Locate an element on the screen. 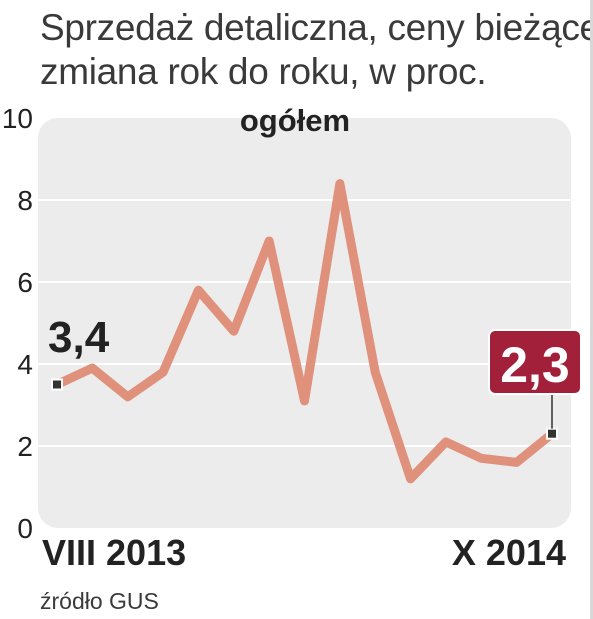 Image resolution: width=593 pixels, height=619 pixels. source-note: źródło GUS is located at coordinates (99, 601).